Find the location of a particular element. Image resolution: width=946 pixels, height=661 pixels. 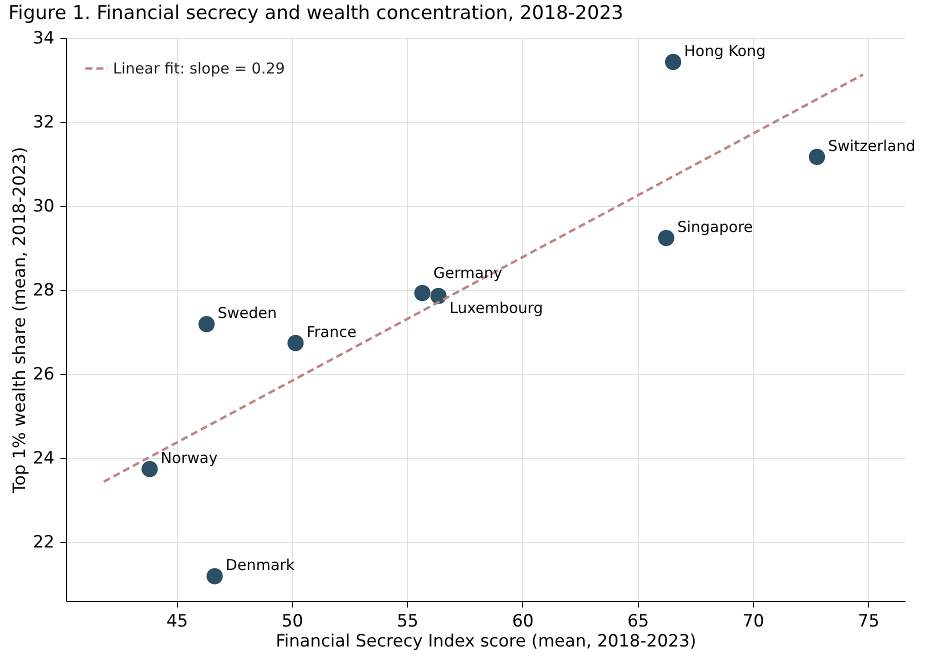

x-tick-label: 60 is located at coordinates (523, 622).